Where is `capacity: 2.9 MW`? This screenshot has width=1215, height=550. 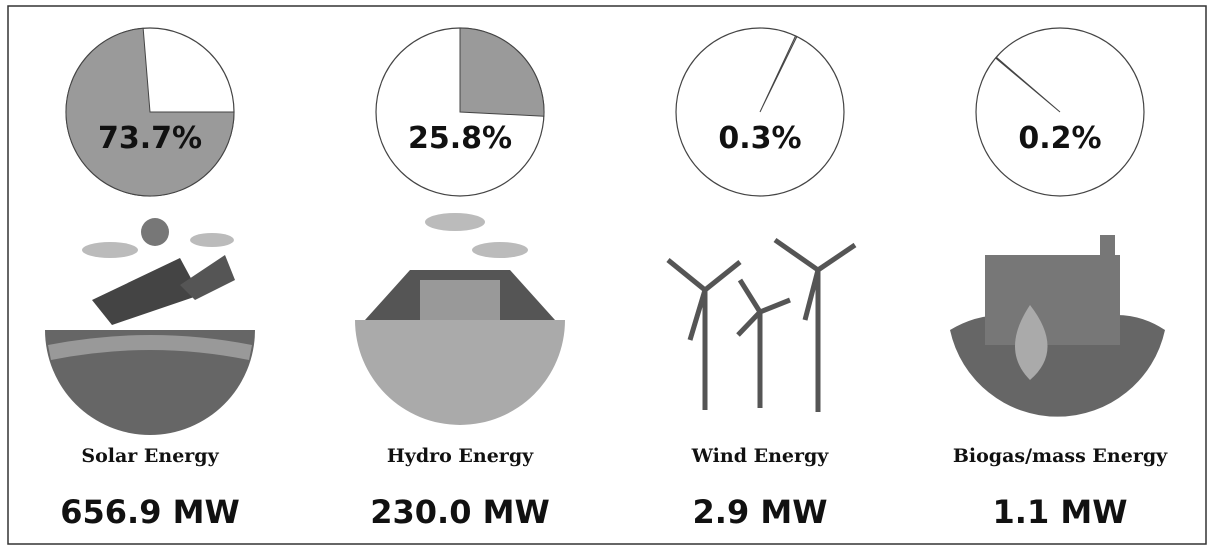 capacity: 2.9 MW is located at coordinates (760, 512).